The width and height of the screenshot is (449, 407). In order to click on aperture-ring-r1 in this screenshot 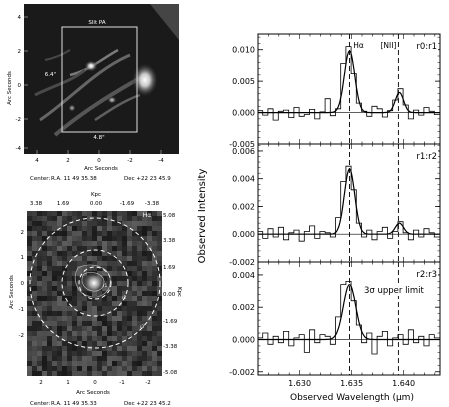, I will do `click(95, 283)`.